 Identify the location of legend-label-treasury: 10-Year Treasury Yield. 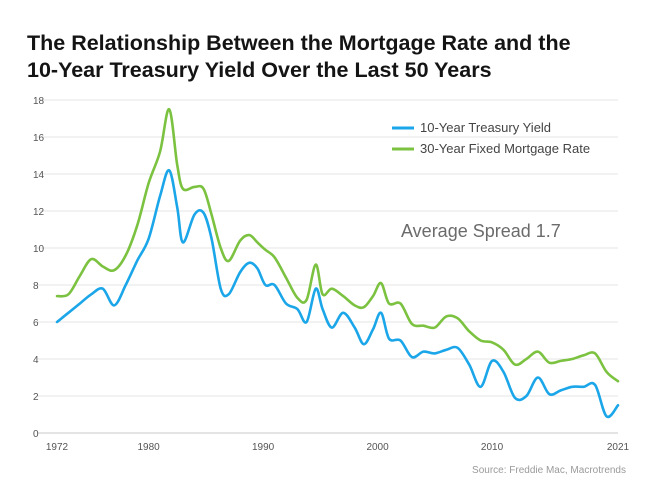
(485, 127).